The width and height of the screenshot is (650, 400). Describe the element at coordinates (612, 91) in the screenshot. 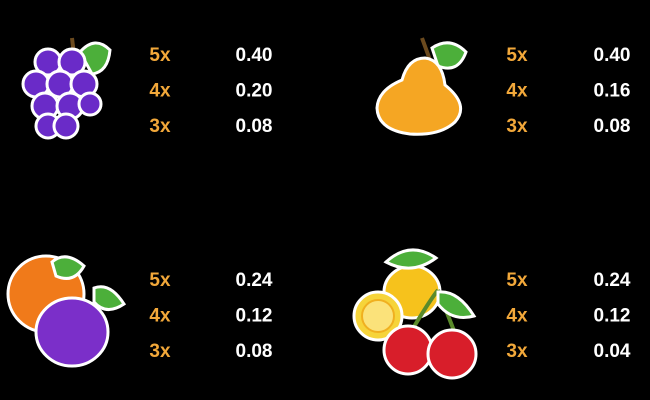

I see `pay-value: 0.16` at that location.